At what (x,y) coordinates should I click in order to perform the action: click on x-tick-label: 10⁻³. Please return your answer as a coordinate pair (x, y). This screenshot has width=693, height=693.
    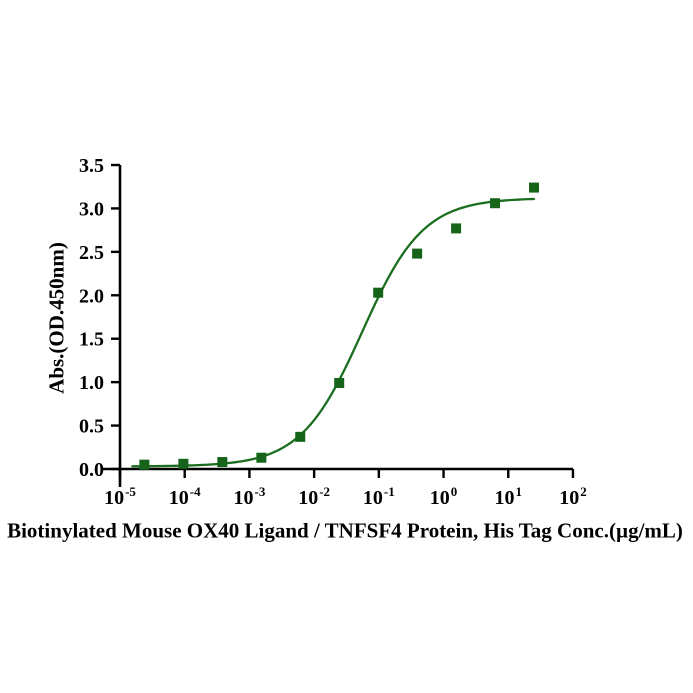
    Looking at the image, I should click on (249, 496).